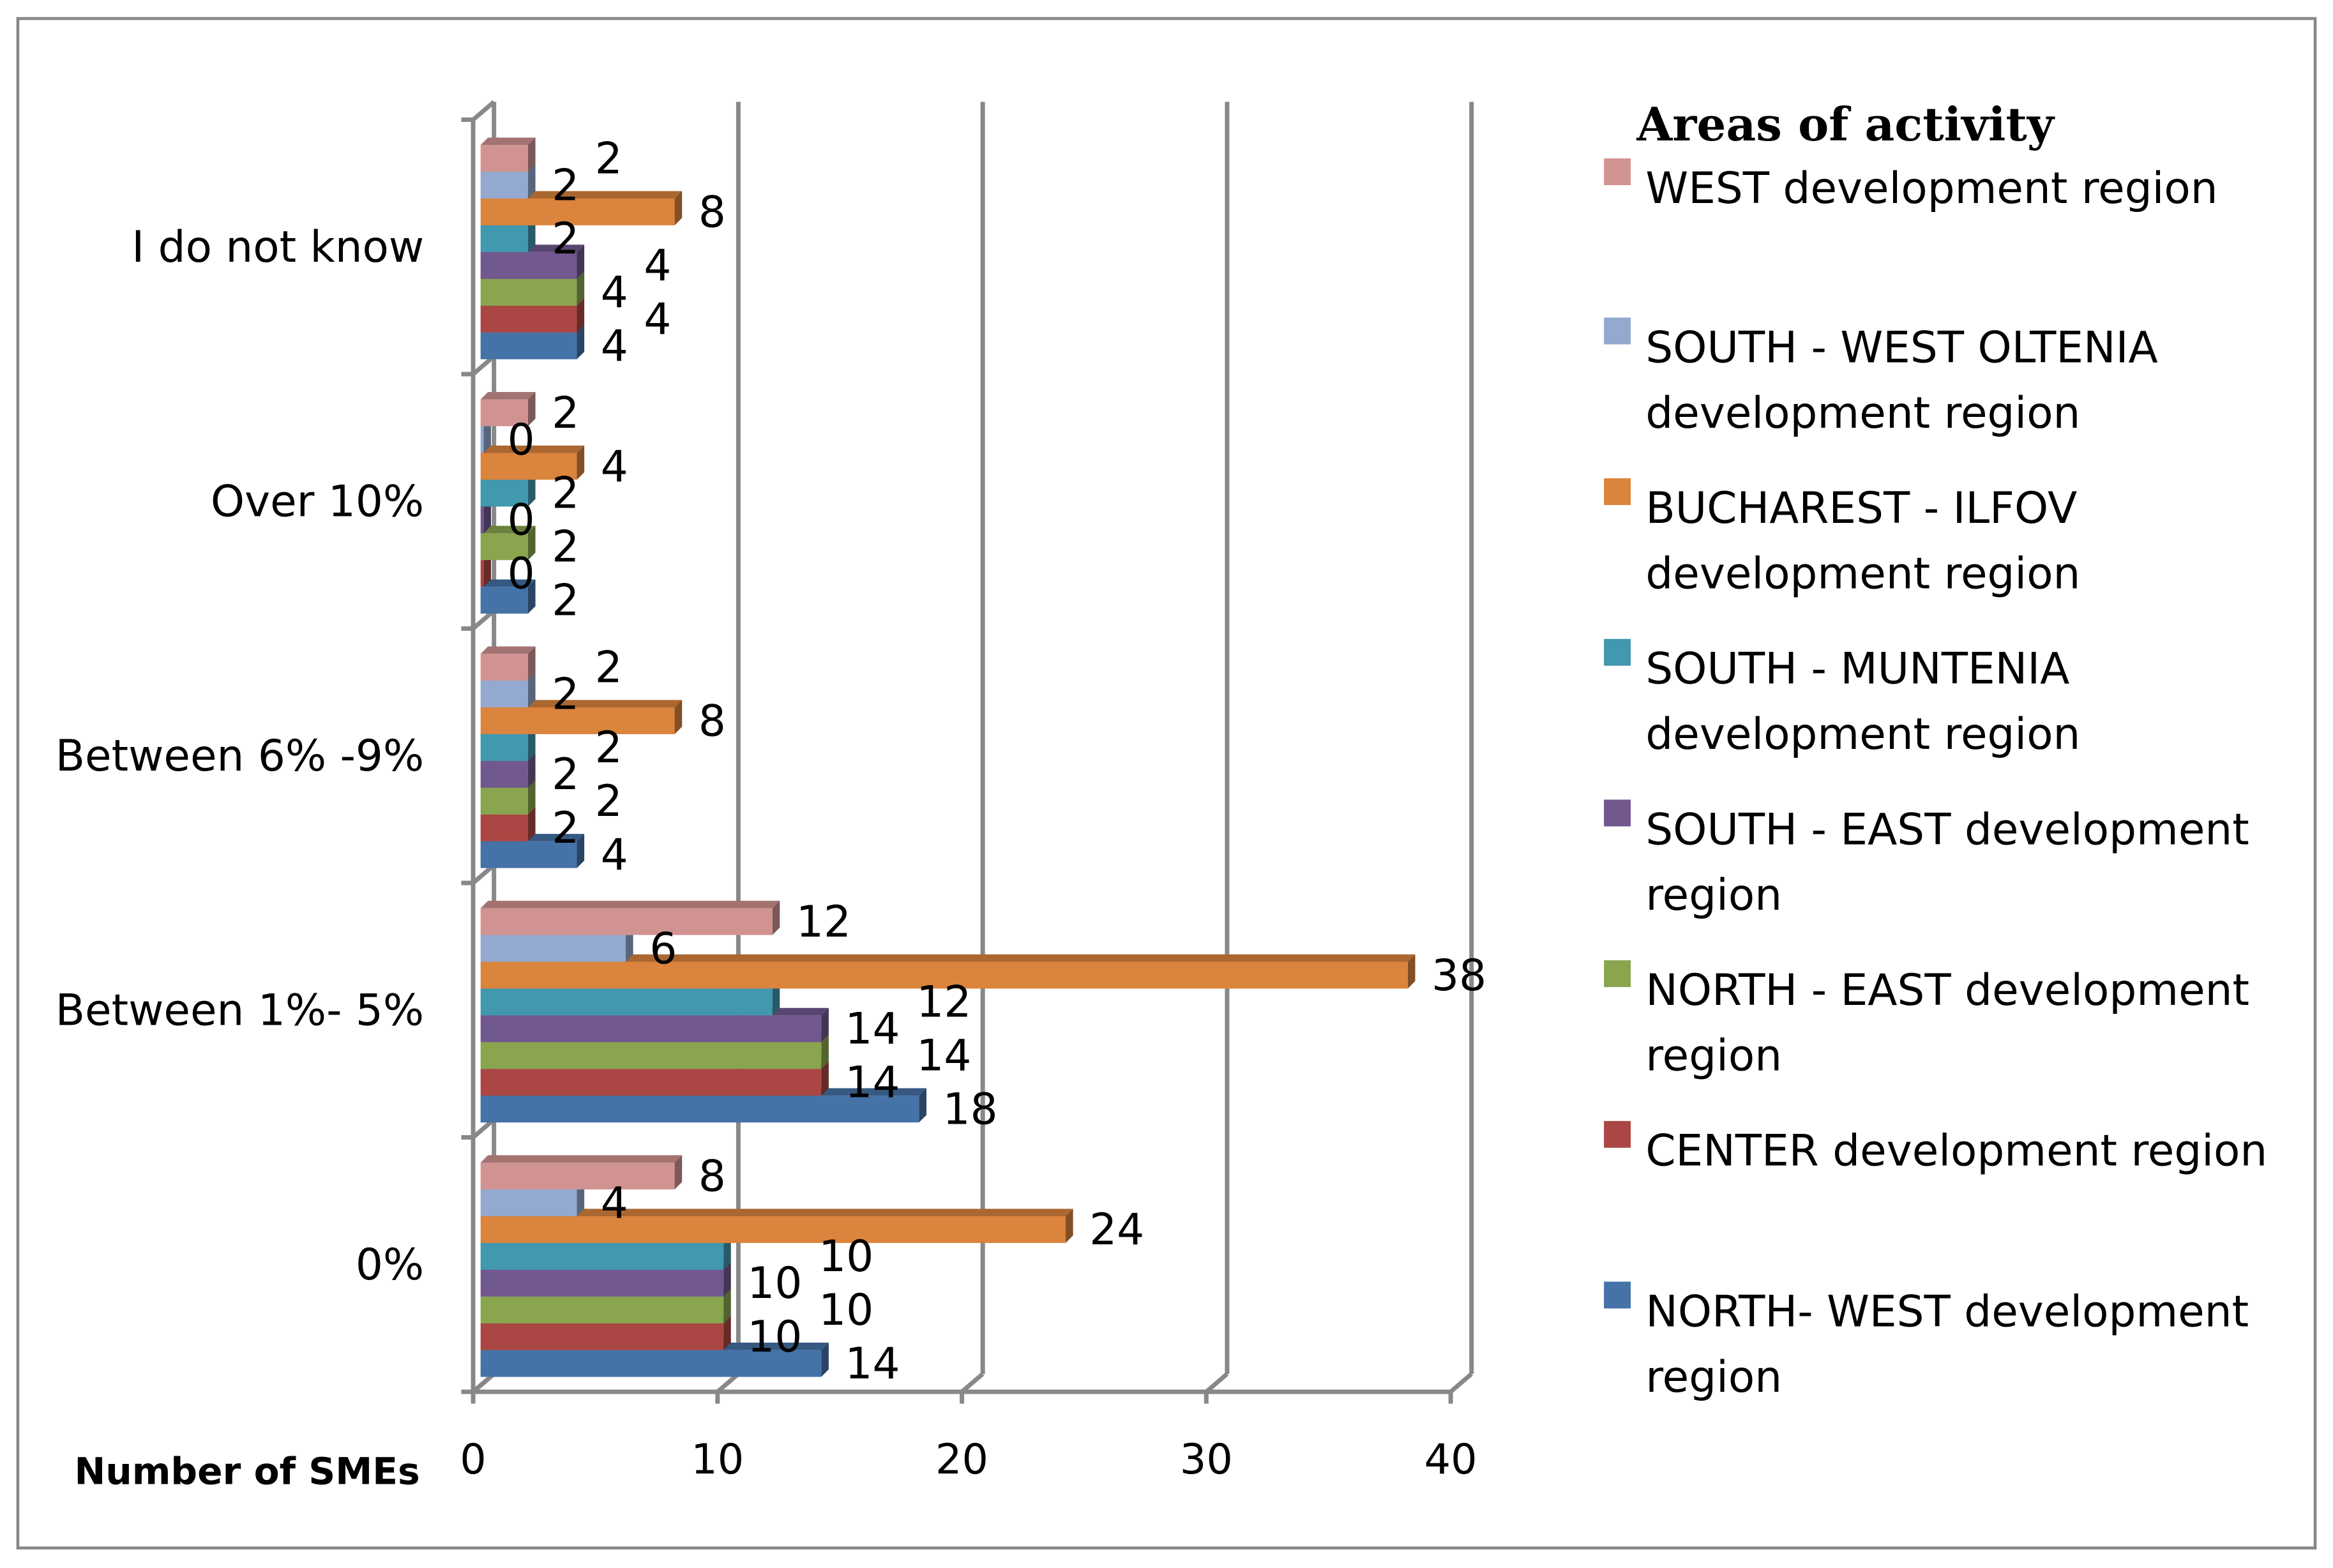  Describe the element at coordinates (390, 1264) in the screenshot. I see `category-label: 0%` at that location.